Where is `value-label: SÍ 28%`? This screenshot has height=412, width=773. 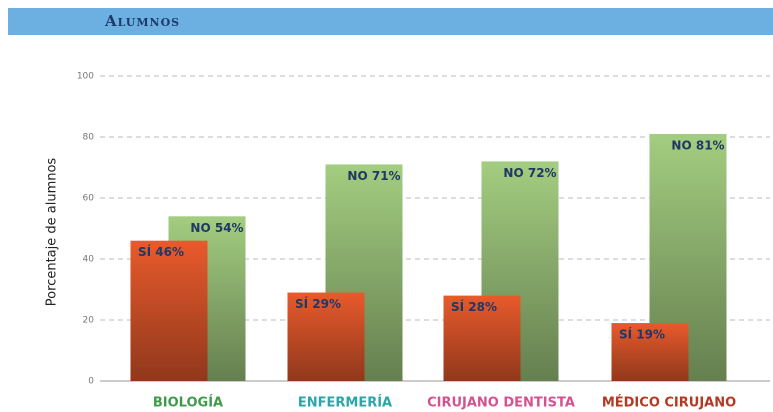
value-label: SÍ 28% is located at coordinates (474, 306).